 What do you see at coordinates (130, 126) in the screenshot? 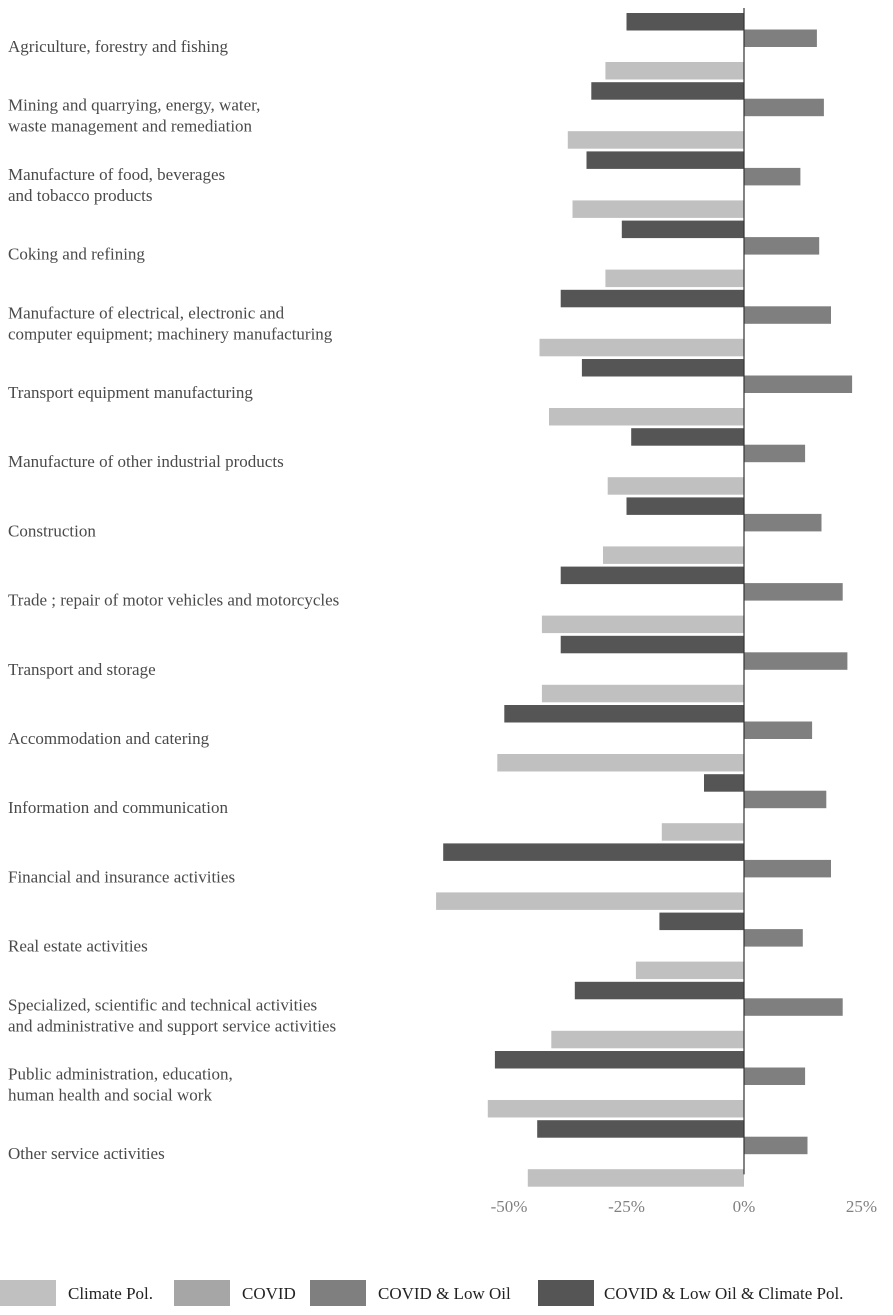
I see `category-label: waste management and remediation` at bounding box center [130, 126].